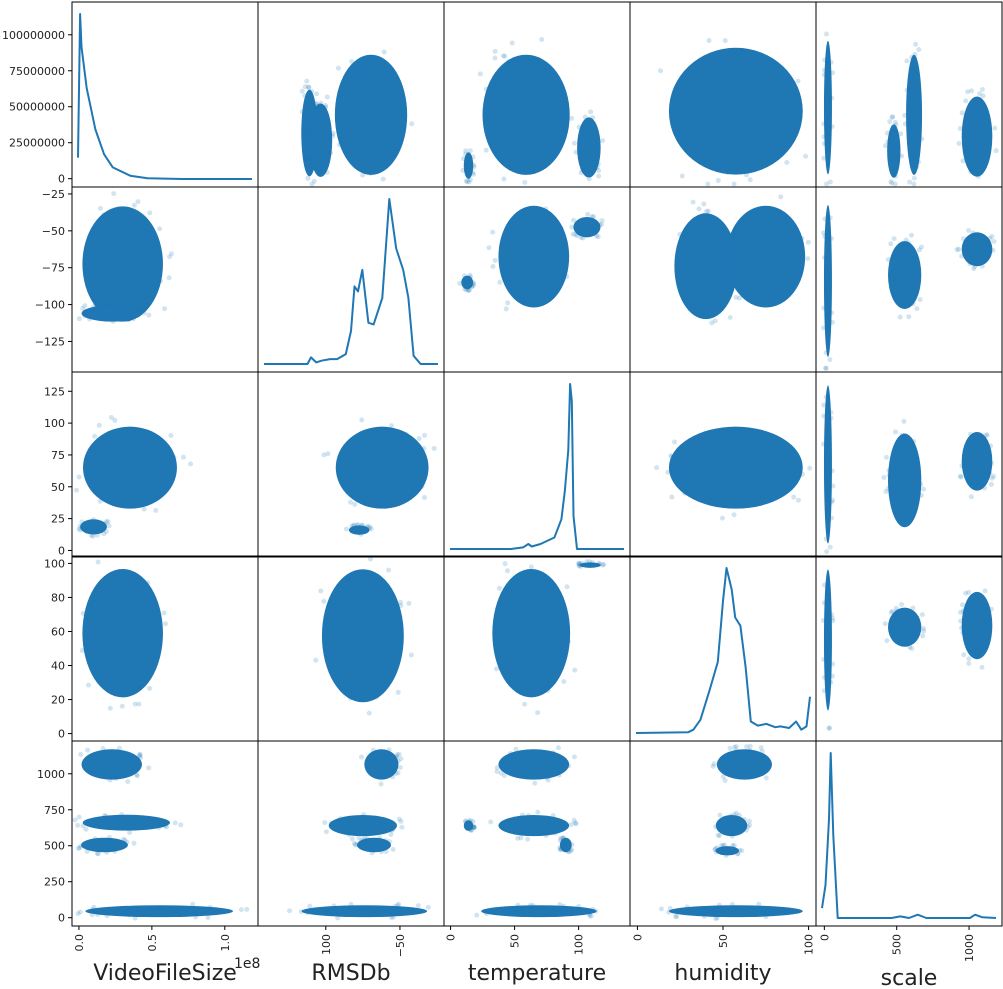 The width and height of the screenshot is (1003, 989). What do you see at coordinates (363, 636) in the screenshot?
I see `scatter-cell-humidity-vs-RMSDb` at bounding box center [363, 636].